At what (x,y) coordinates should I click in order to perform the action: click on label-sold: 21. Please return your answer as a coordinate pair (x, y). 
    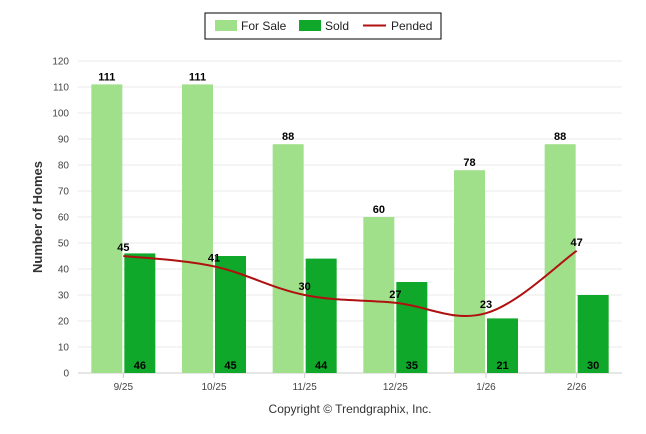
    Looking at the image, I should click on (502, 366).